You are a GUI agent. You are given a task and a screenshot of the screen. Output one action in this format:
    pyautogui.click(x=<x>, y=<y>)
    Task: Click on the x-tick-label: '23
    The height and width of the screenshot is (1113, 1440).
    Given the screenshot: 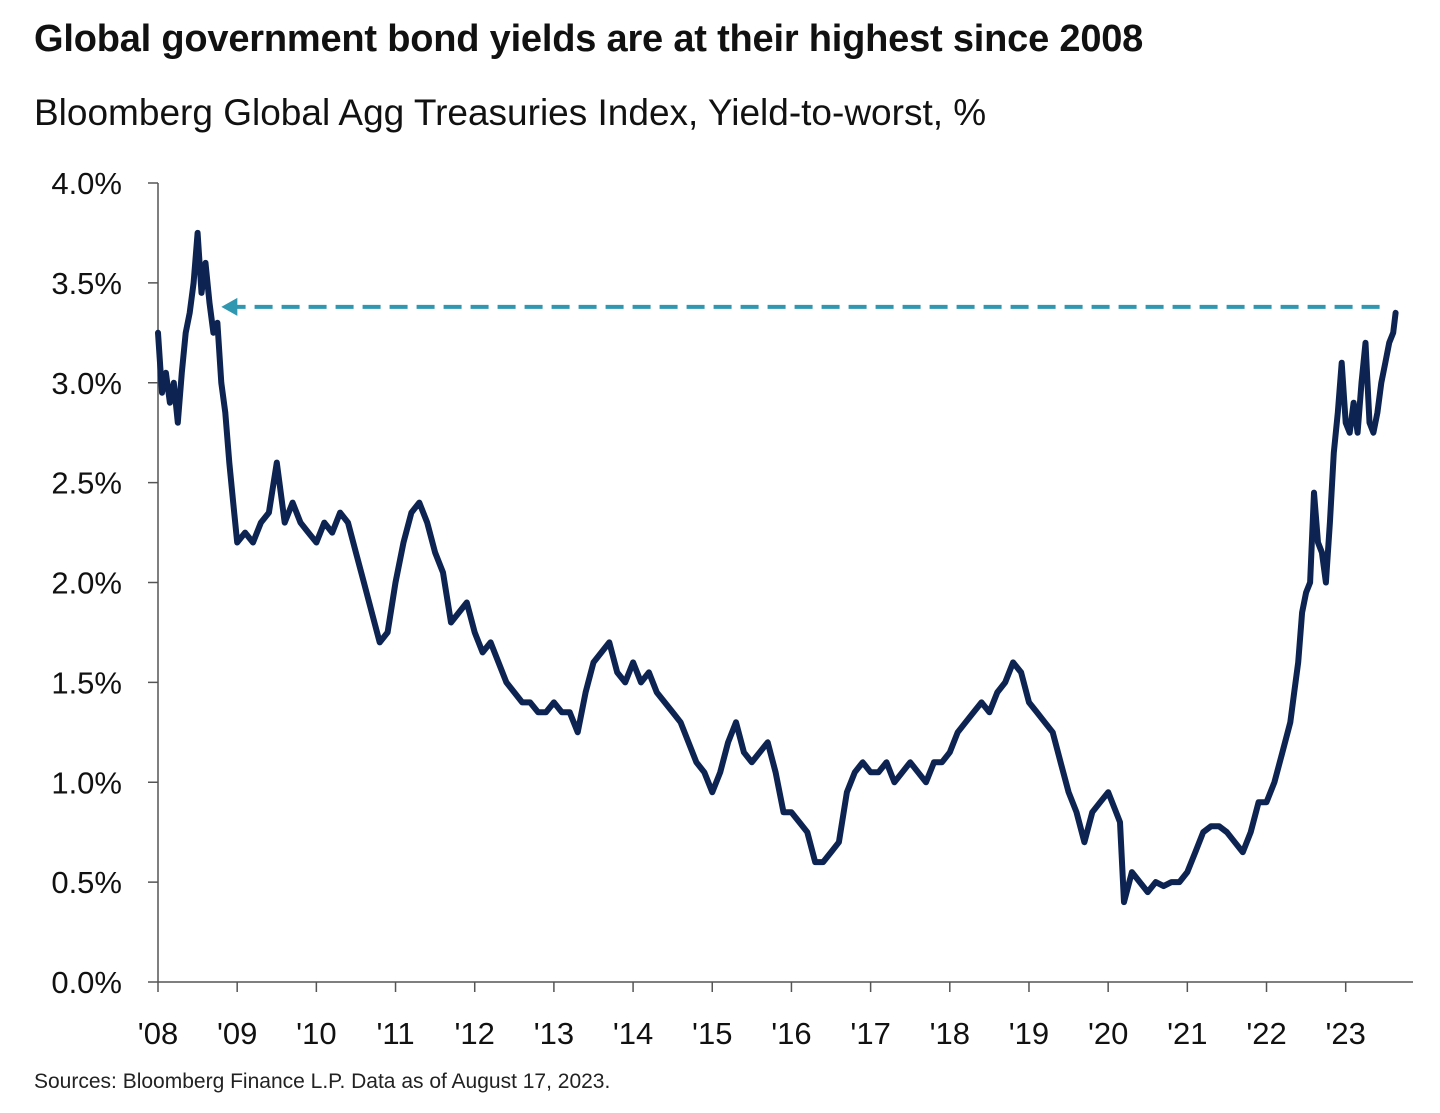 What is the action you would take?
    pyautogui.click(x=1345, y=1033)
    